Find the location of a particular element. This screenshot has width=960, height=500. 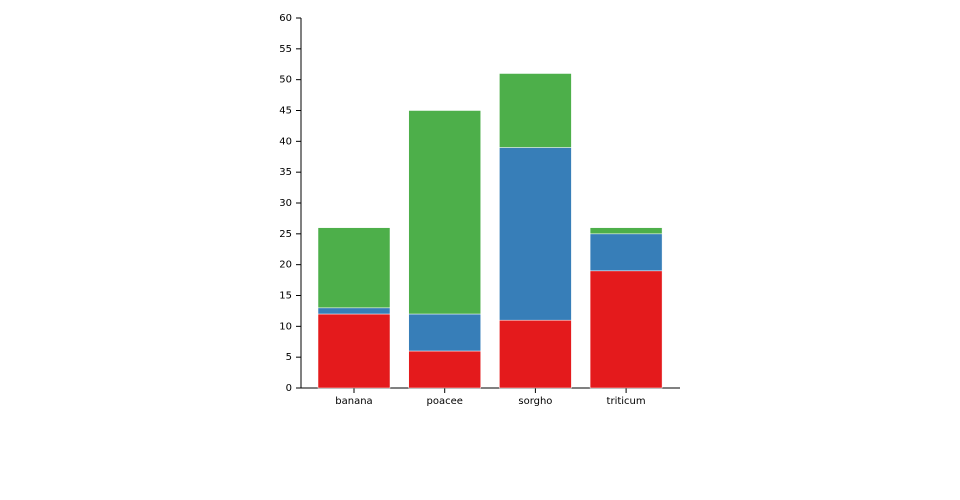

y-tick-label: 40 is located at coordinates (285, 141).